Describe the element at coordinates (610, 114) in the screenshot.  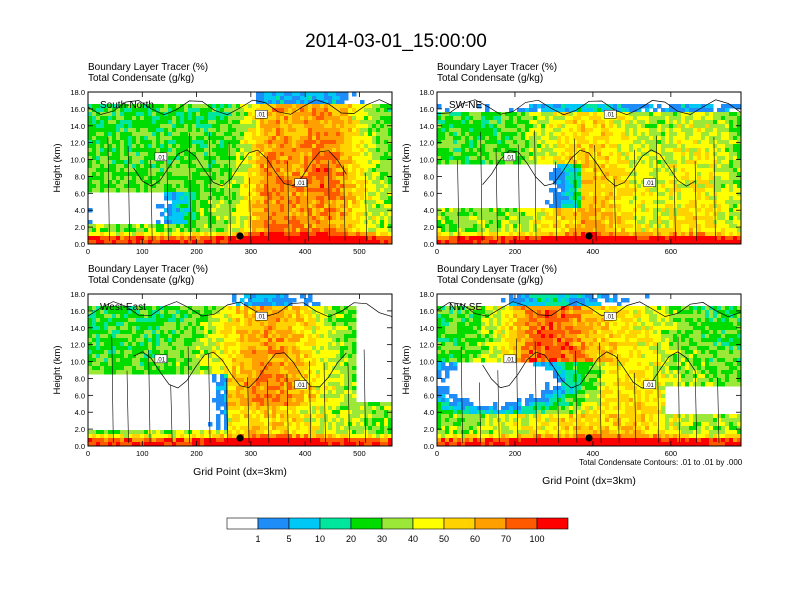
I see `contour-label-box` at that location.